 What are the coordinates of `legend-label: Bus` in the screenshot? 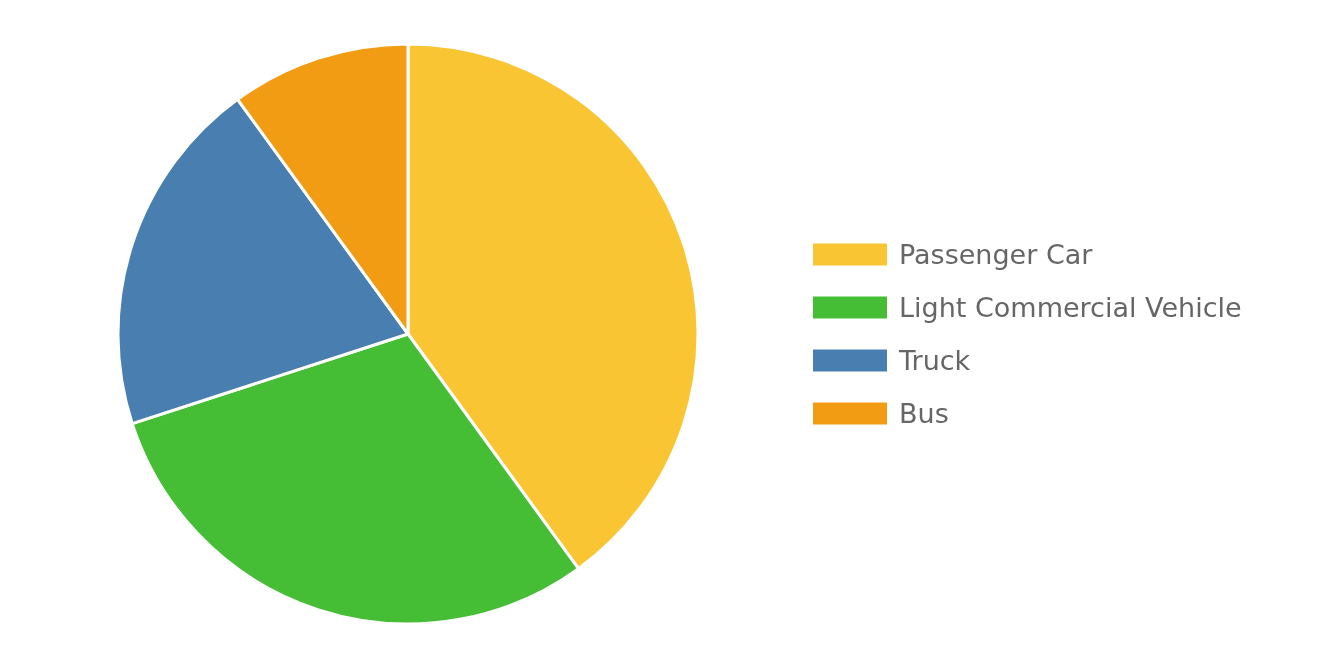 It's located at (924, 413).